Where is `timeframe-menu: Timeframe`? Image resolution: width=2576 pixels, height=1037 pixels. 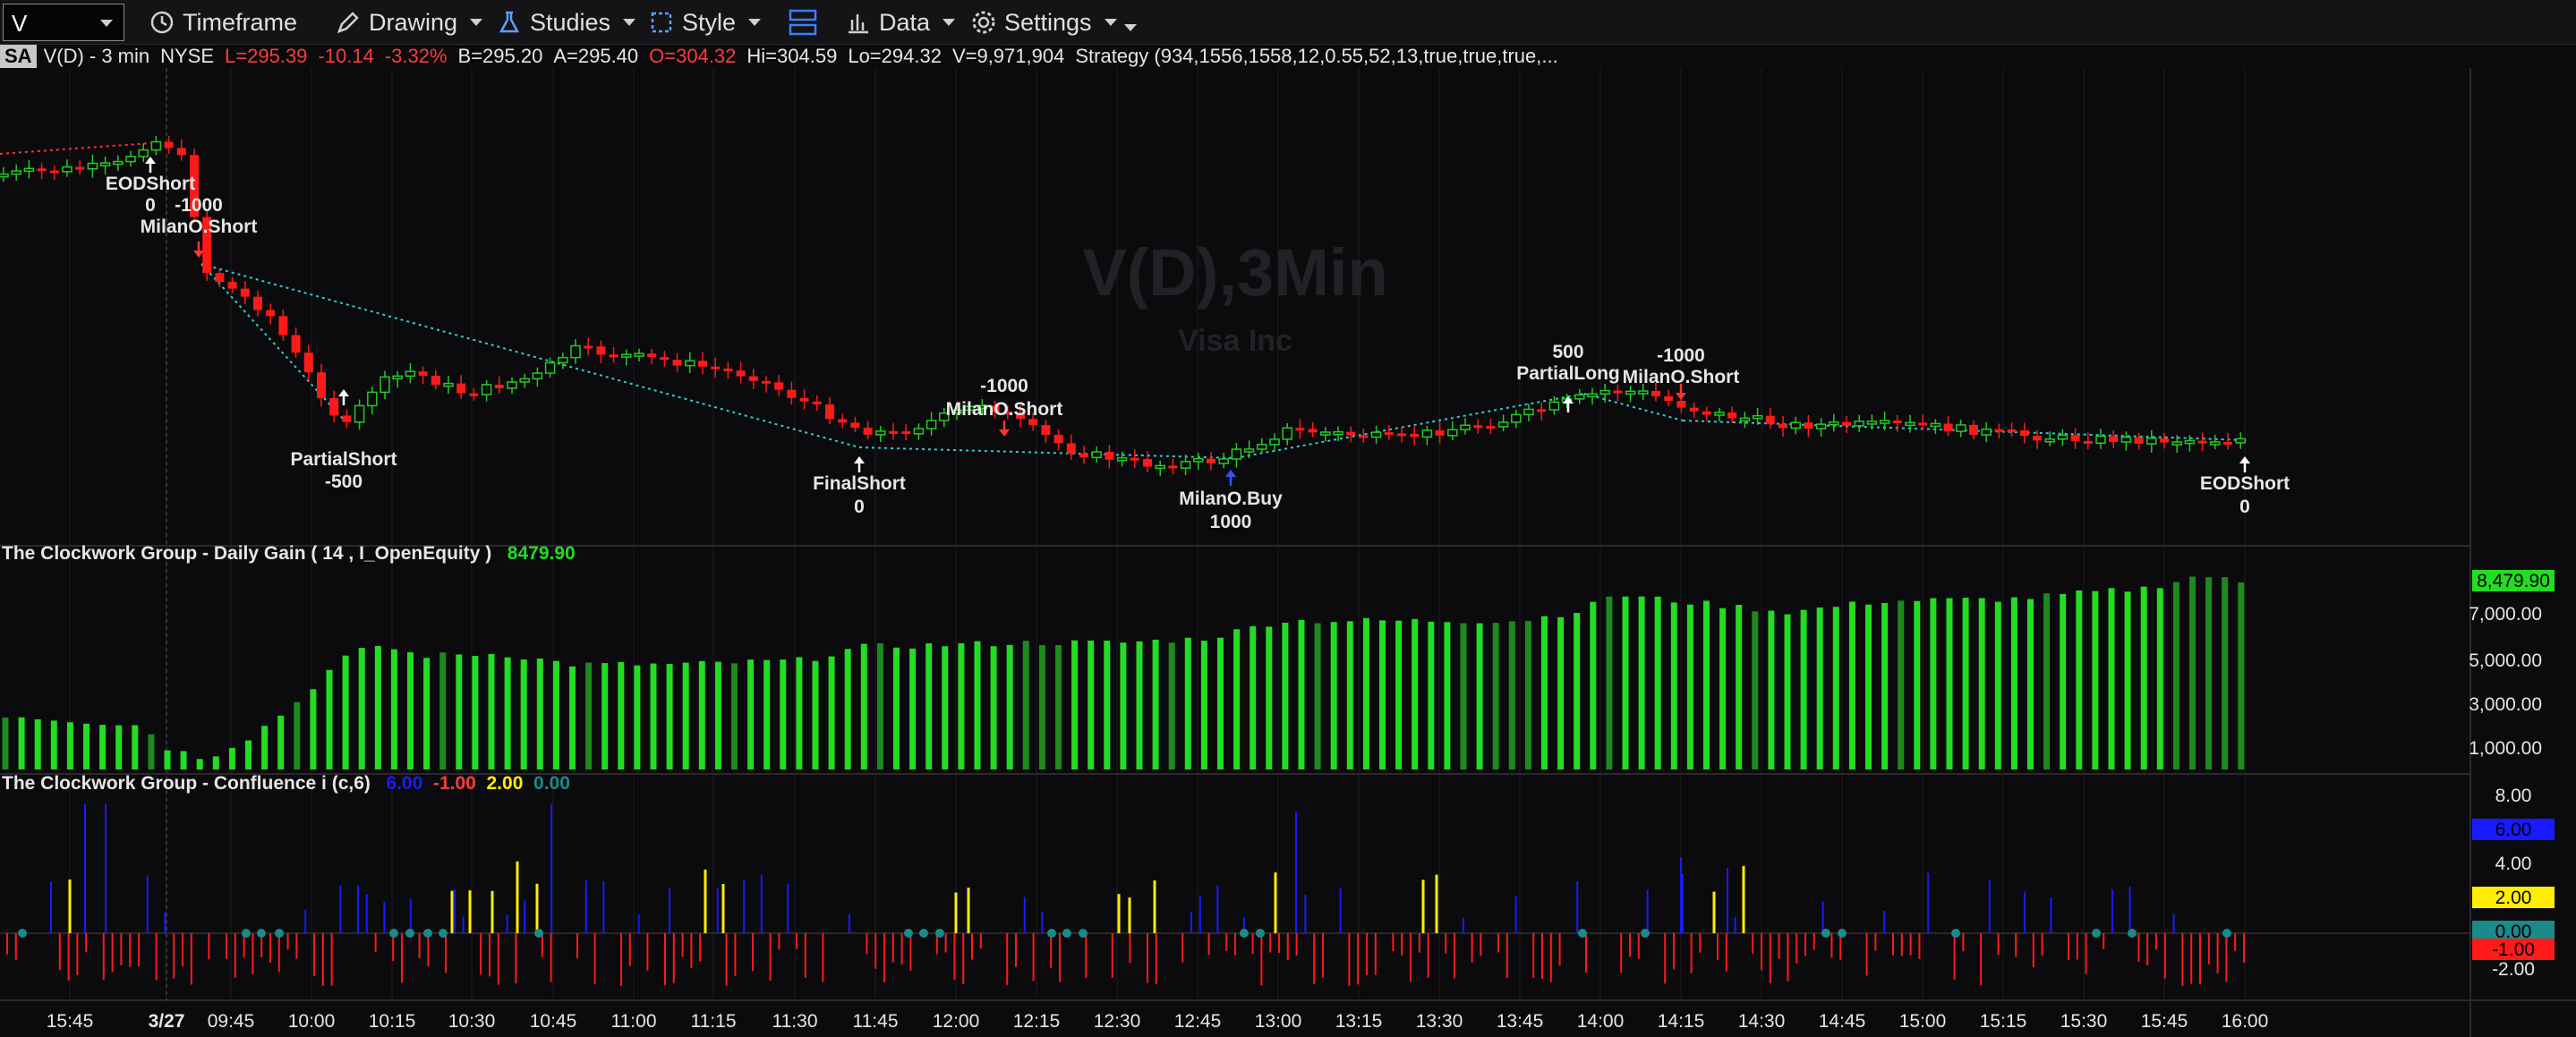
timeframe-menu: Timeframe is located at coordinates (223, 22).